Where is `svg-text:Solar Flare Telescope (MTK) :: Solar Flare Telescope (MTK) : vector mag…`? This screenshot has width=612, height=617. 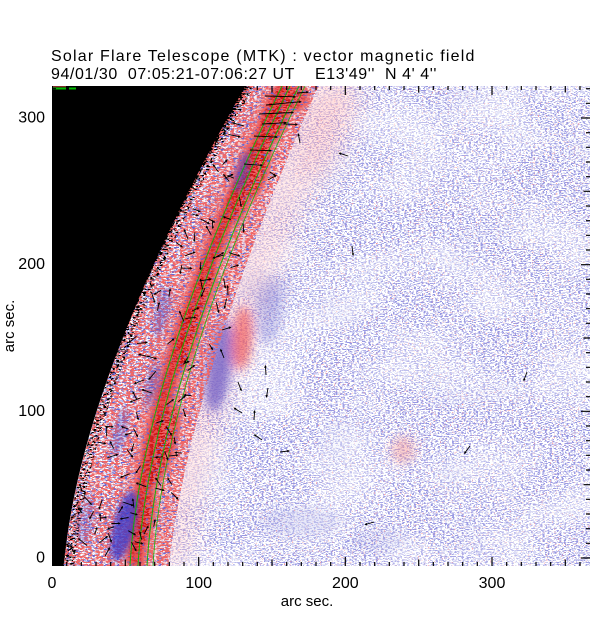
svg-text:Solar Flare Telescope (MTK) :: Solar Flare Telescope (MTK) : vector mag… is located at coordinates (263, 56).